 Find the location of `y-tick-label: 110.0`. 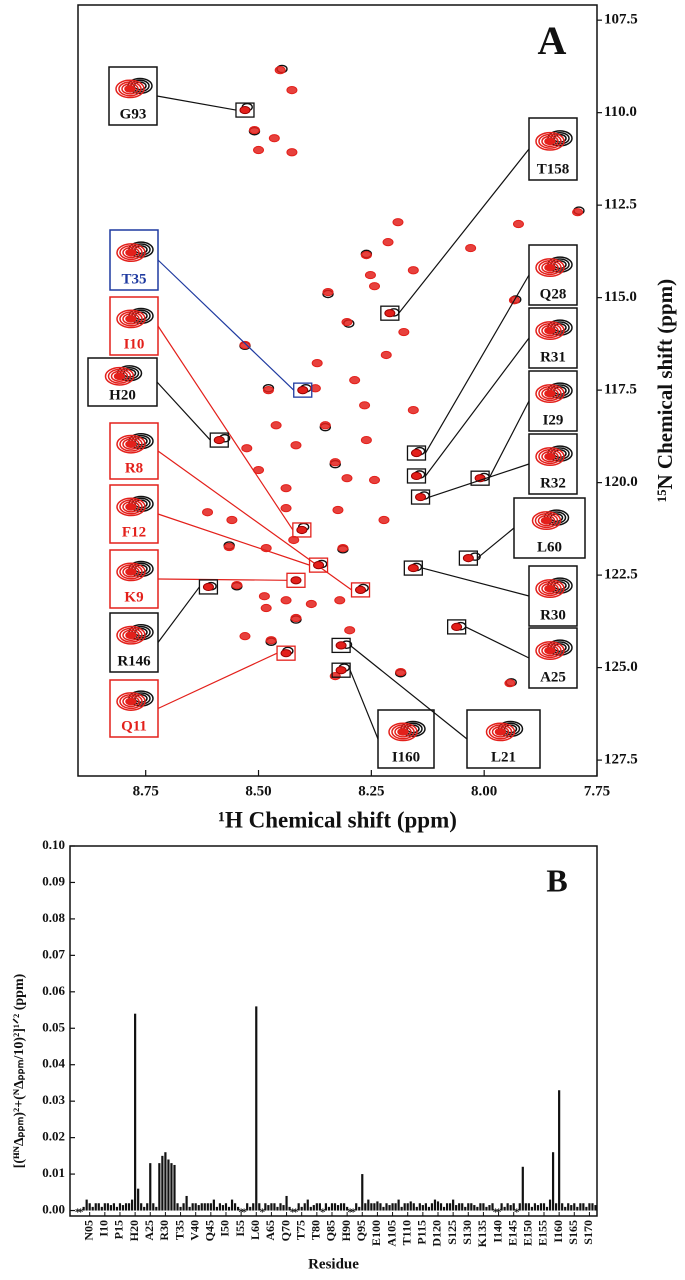

y-tick-label: 110.0 is located at coordinates (620, 112).